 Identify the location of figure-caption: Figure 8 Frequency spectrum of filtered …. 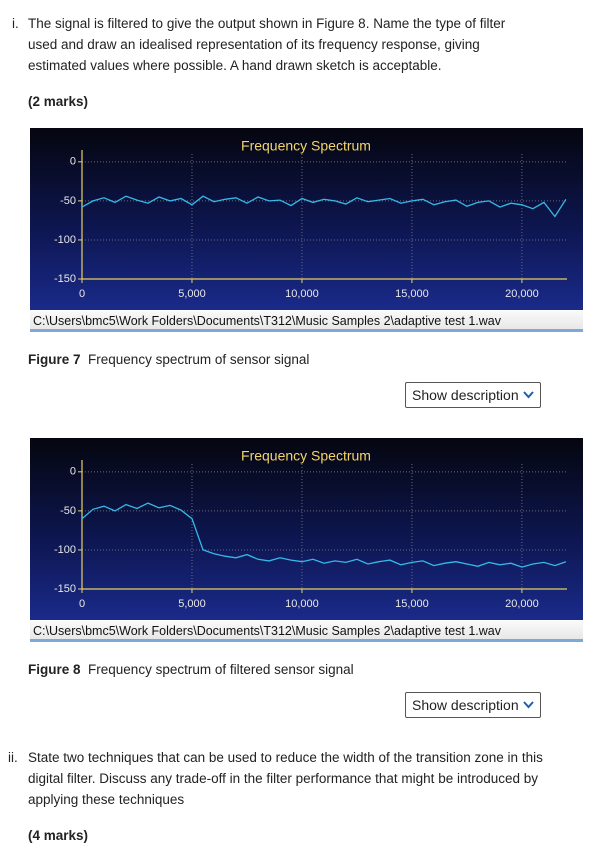
(191, 669).